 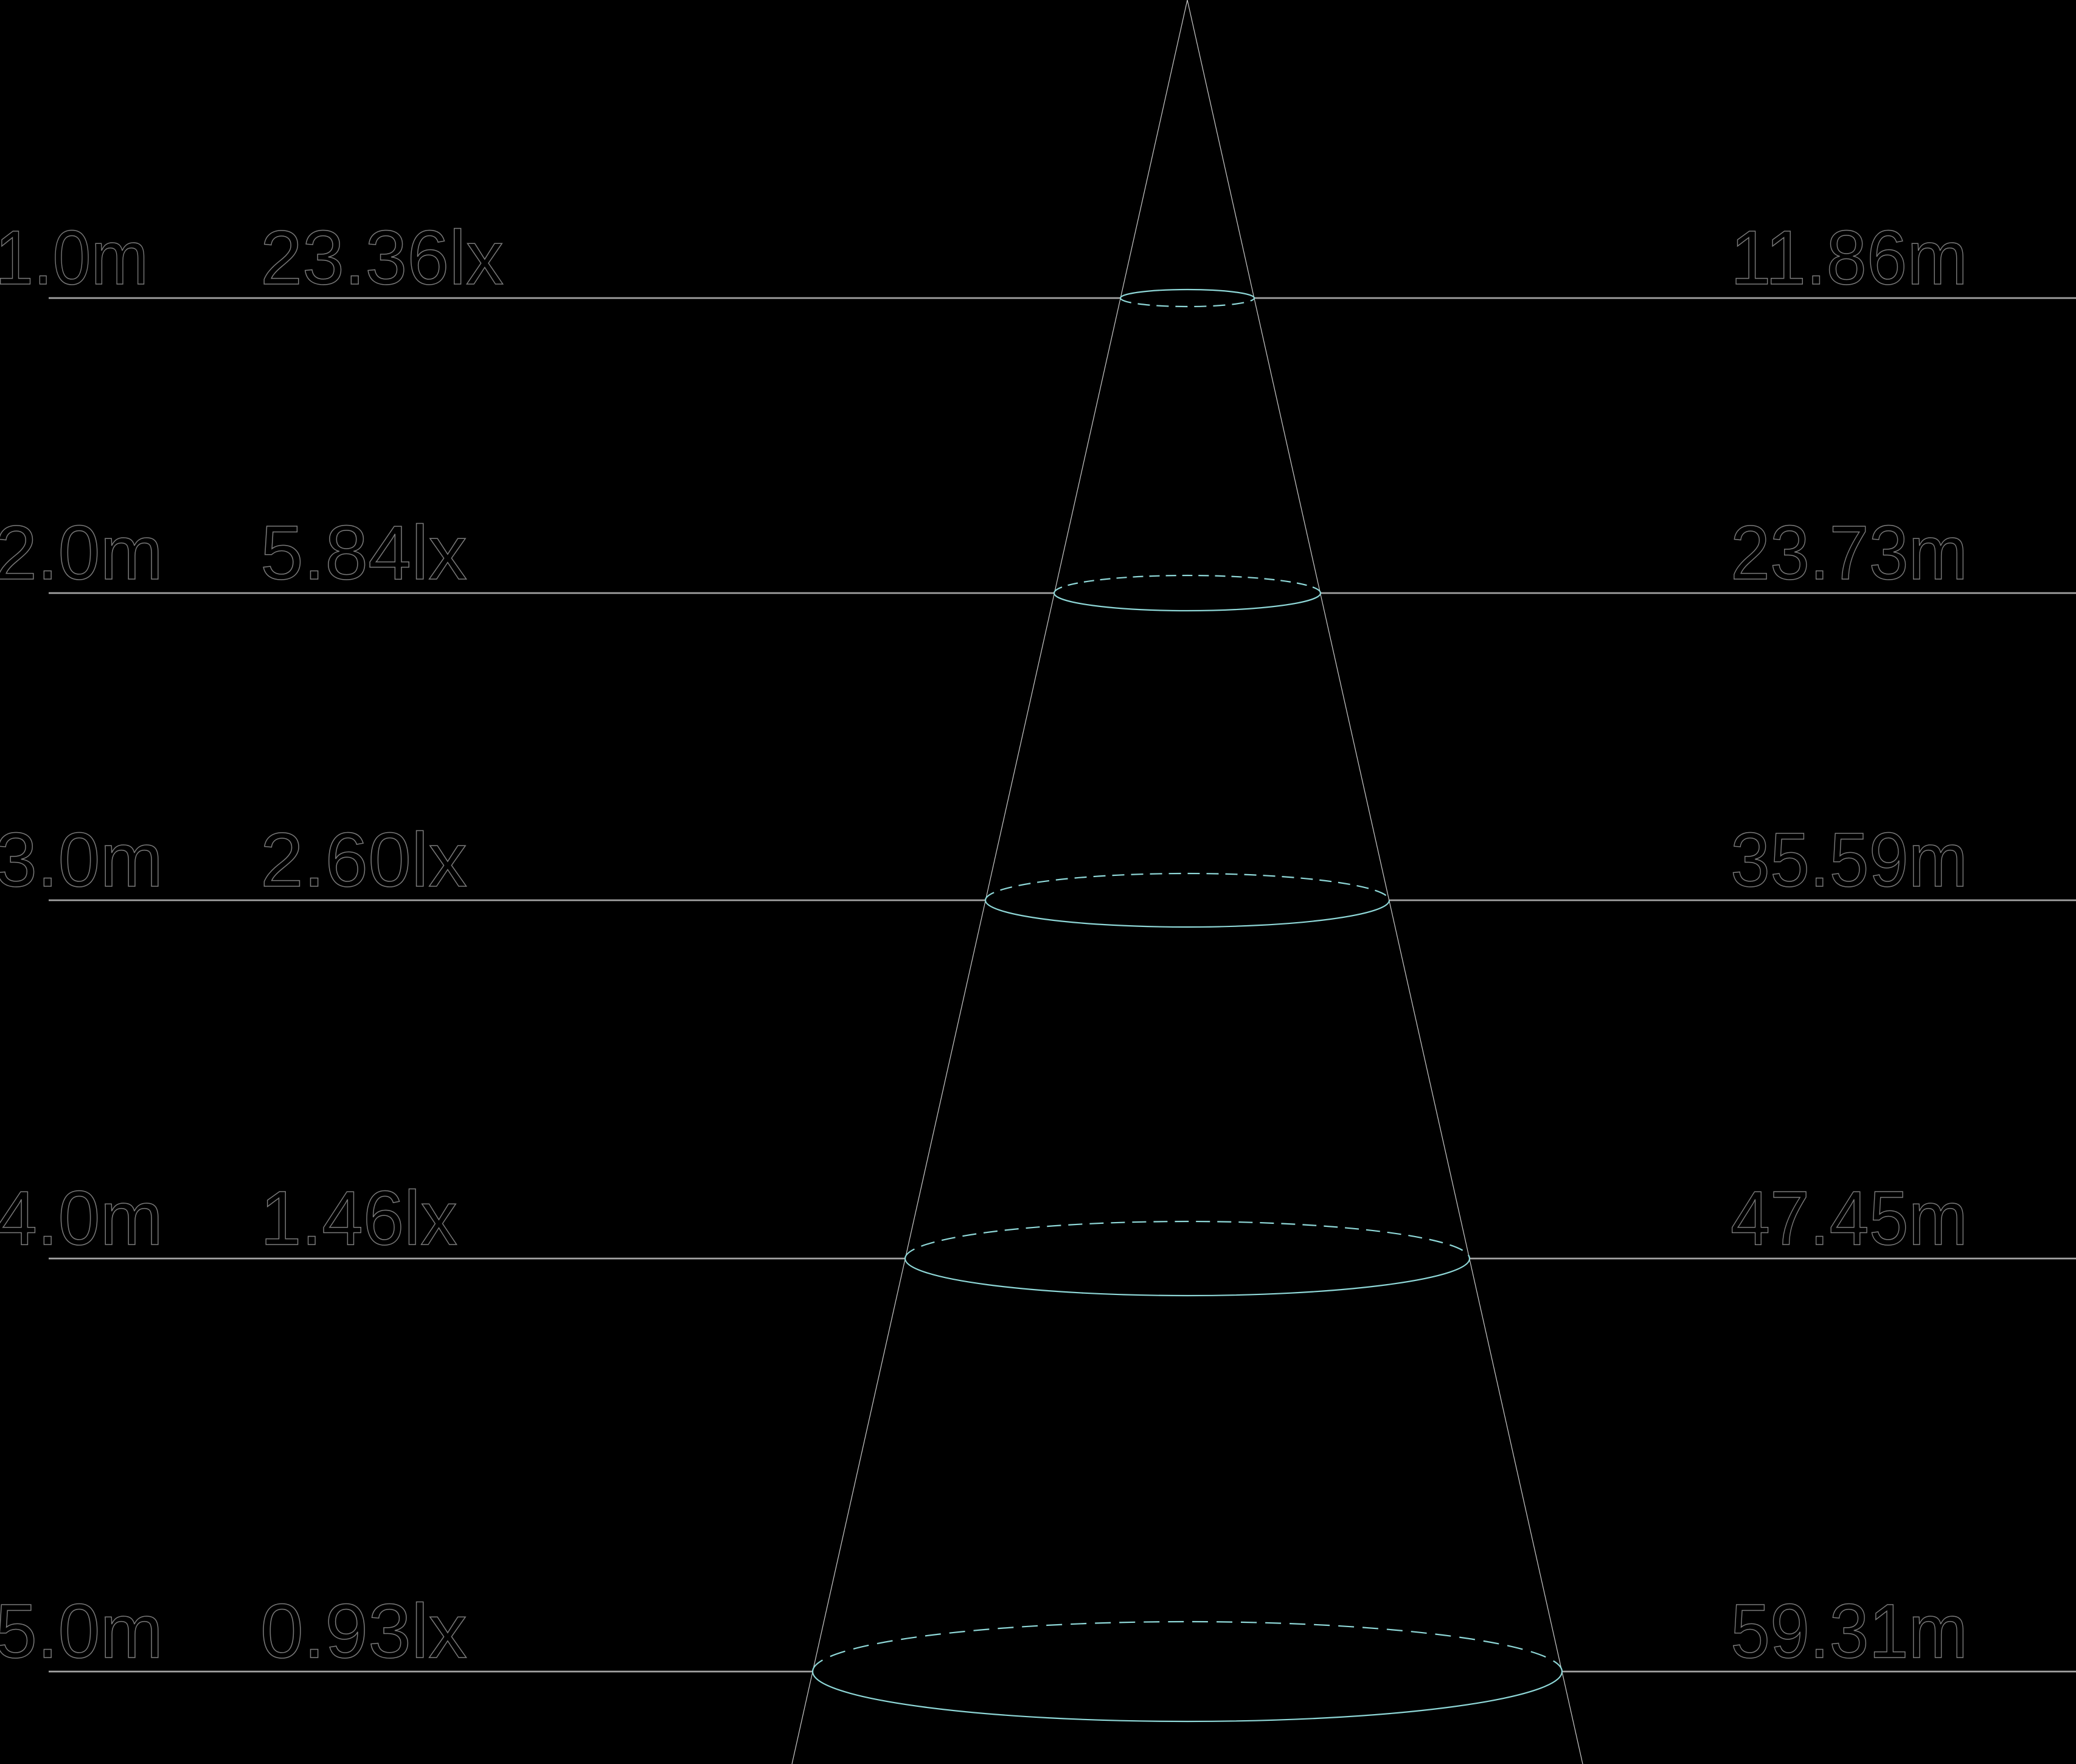 I want to click on diameter-label-2: 23.73m, so click(x=1849, y=553).